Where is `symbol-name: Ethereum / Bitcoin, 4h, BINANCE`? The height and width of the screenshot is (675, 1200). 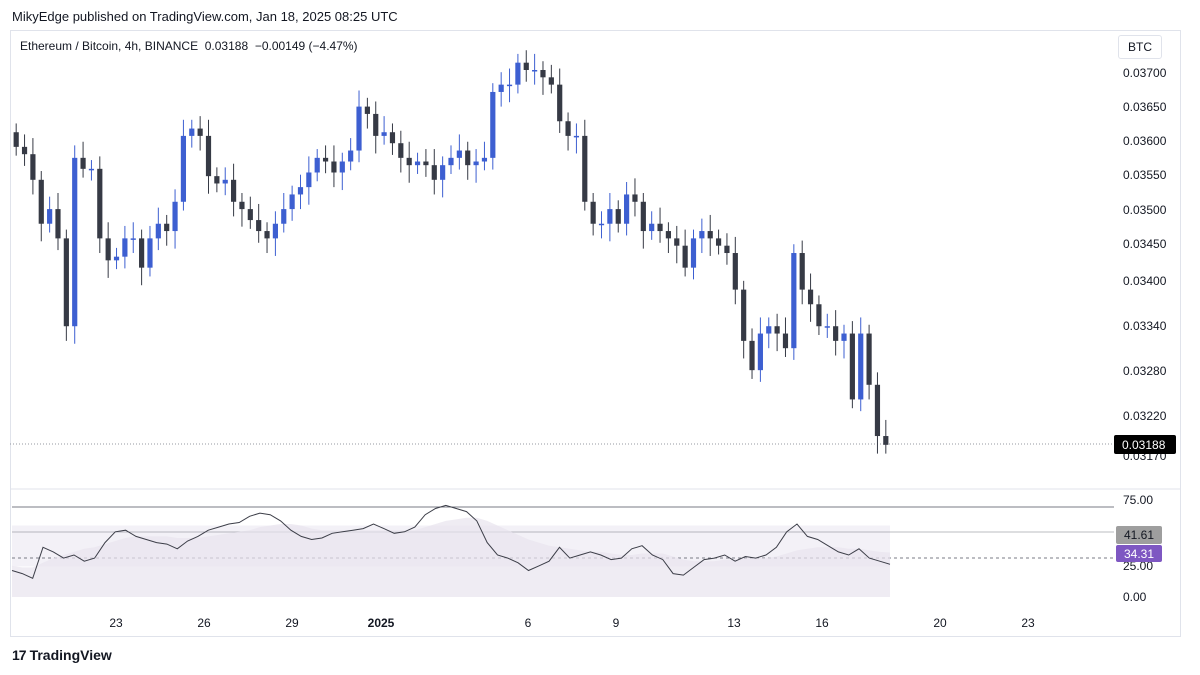
symbol-name: Ethereum / Bitcoin, 4h, BINANCE is located at coordinates (109, 46).